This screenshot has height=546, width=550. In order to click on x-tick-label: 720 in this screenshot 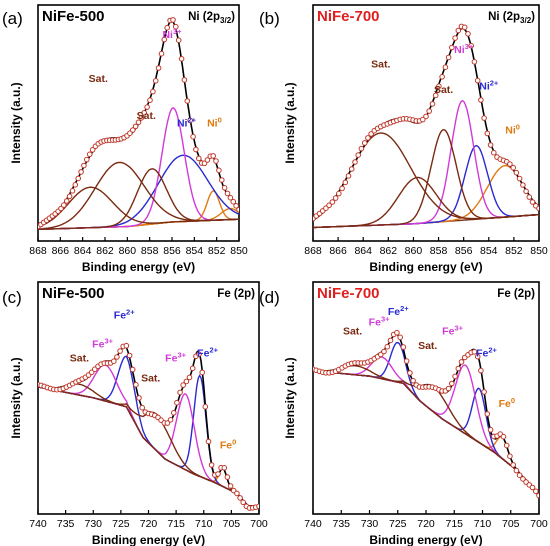, I will do `click(149, 524)`.